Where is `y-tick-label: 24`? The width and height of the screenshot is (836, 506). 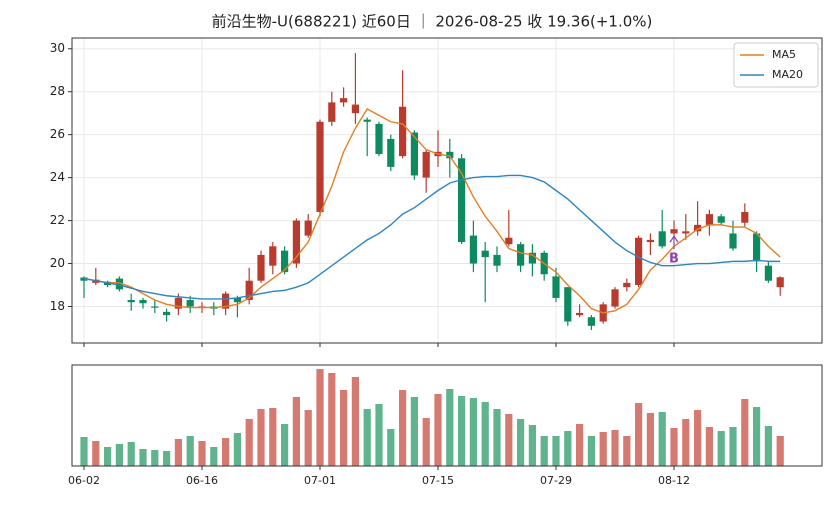 y-tick-label: 24 is located at coordinates (57, 177).